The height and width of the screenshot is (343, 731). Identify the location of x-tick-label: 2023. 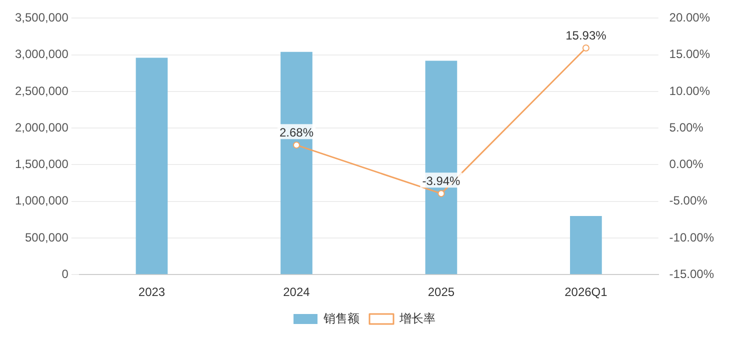
(152, 292).